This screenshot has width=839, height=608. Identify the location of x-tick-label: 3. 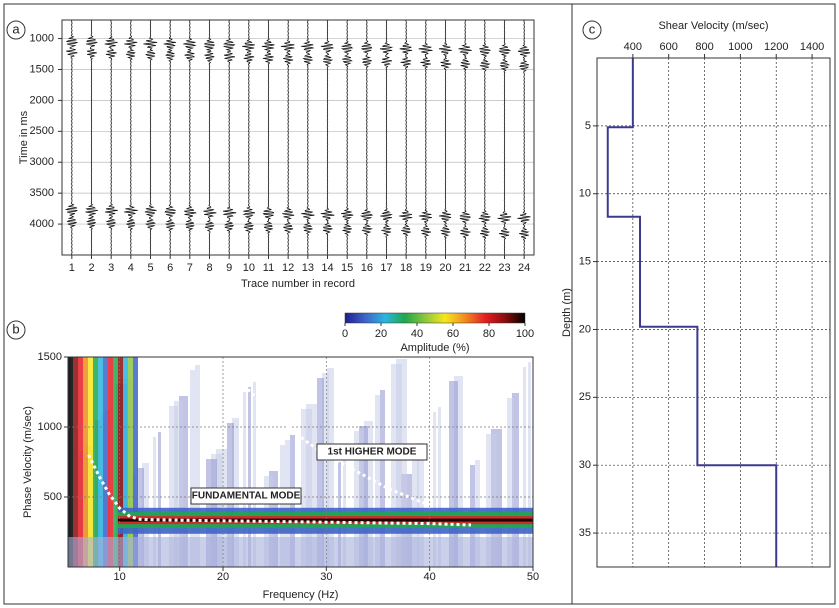
(111, 268).